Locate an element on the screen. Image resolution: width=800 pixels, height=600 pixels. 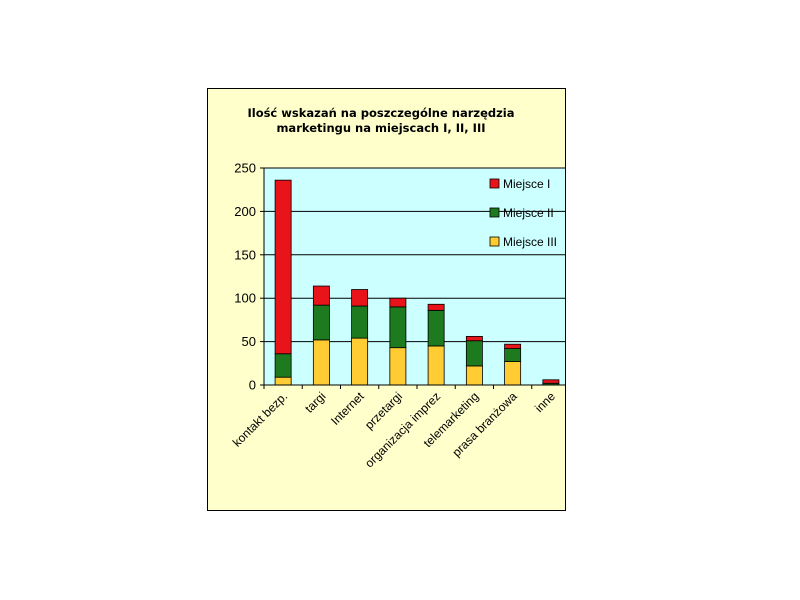
bar-internet-miejsce-iii is located at coordinates (360, 361).